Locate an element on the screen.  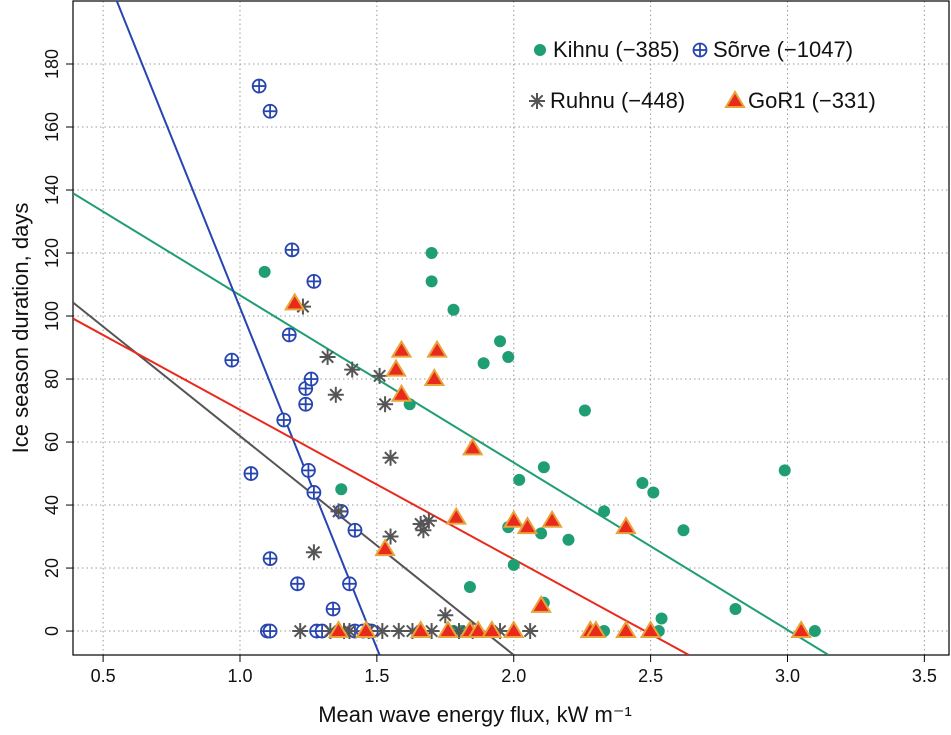
legend-entry: Ruhnu (−448) is located at coordinates (607, 100).